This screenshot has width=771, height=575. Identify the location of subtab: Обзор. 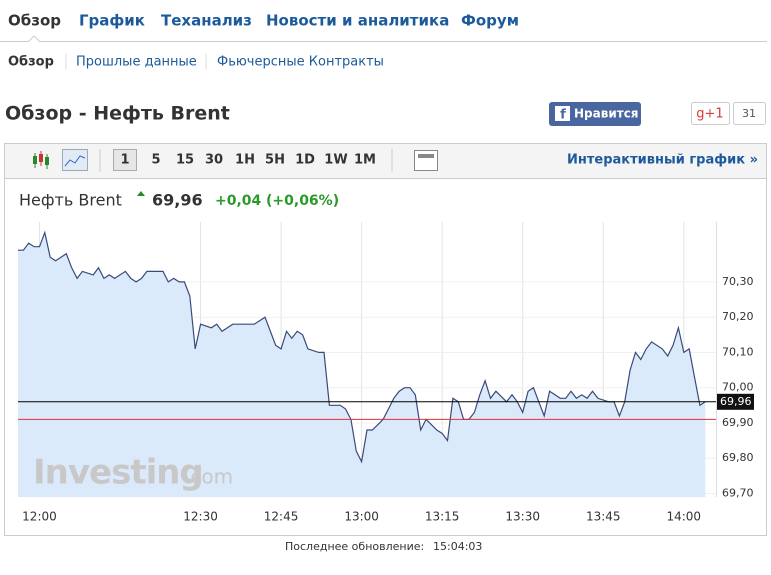
(31, 62).